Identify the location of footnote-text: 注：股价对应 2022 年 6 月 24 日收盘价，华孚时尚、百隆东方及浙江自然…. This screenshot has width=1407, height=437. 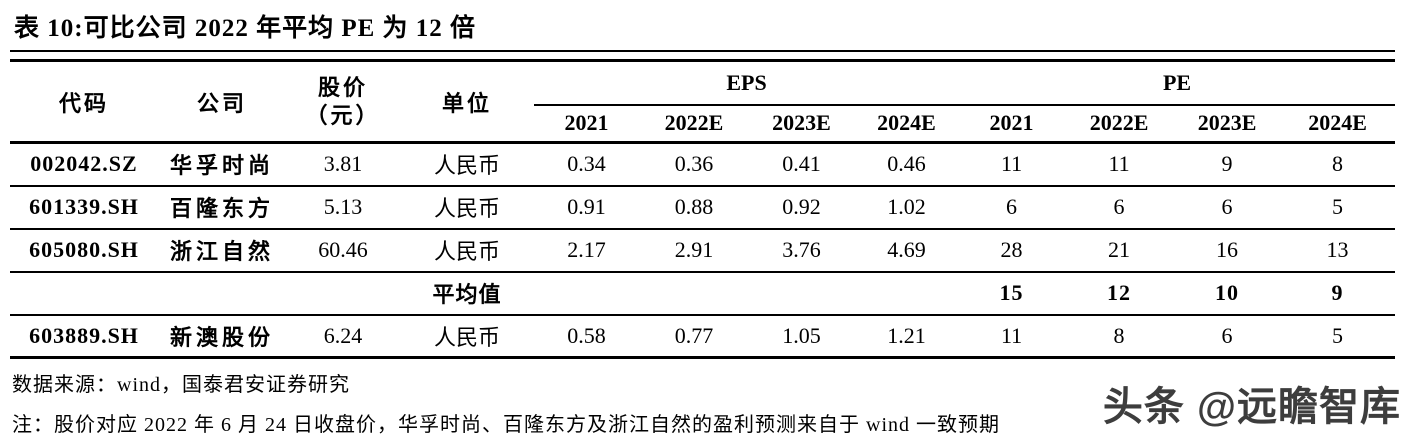
(506, 425).